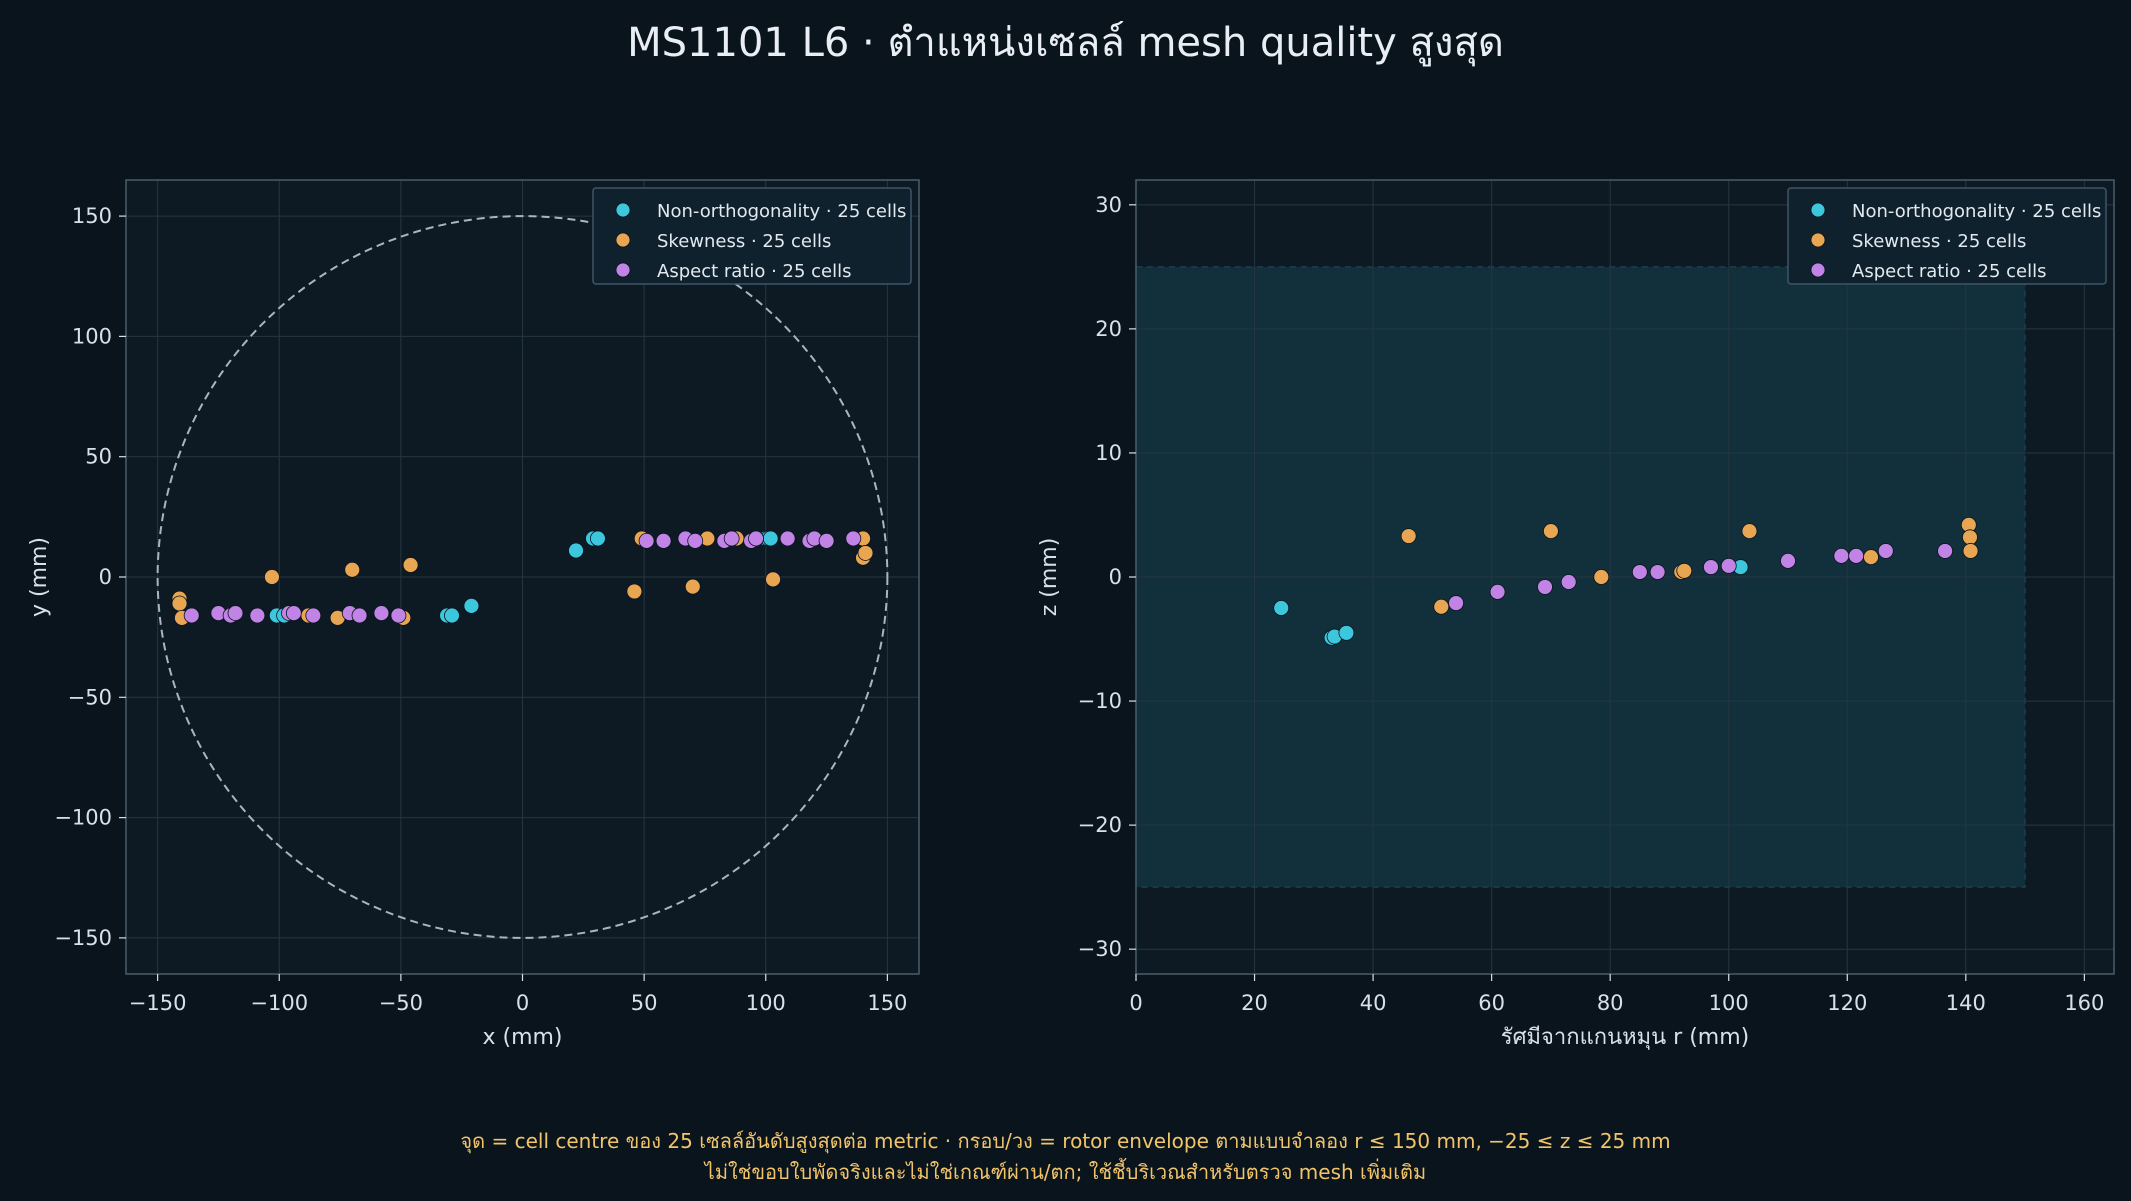  What do you see at coordinates (1100, 949) in the screenshot?
I see `y-tick-label: −30` at bounding box center [1100, 949].